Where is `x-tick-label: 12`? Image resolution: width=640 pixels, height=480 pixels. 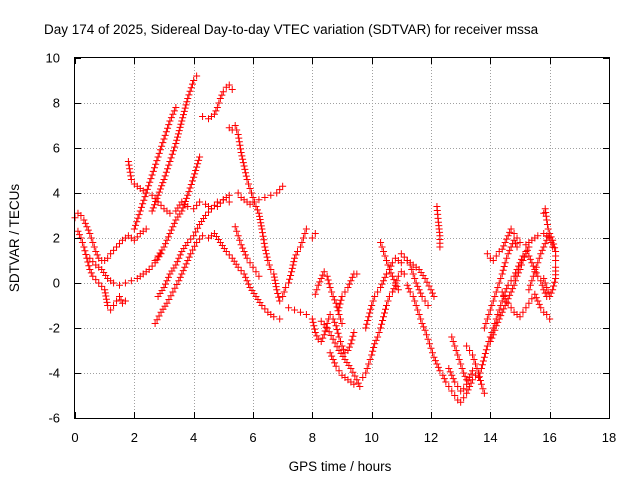 x-tick-label: 12 is located at coordinates (431, 437).